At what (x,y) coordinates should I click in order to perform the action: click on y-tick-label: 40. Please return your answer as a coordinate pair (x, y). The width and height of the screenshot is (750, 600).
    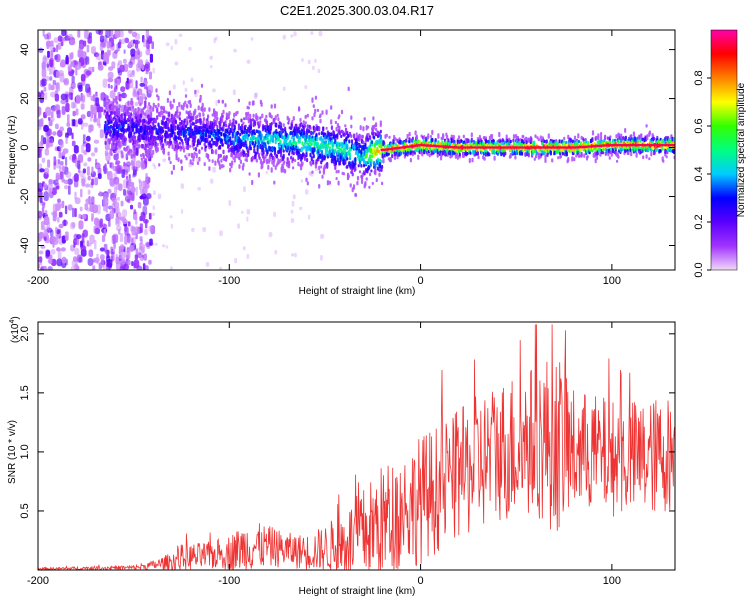
    Looking at the image, I should click on (25, 49).